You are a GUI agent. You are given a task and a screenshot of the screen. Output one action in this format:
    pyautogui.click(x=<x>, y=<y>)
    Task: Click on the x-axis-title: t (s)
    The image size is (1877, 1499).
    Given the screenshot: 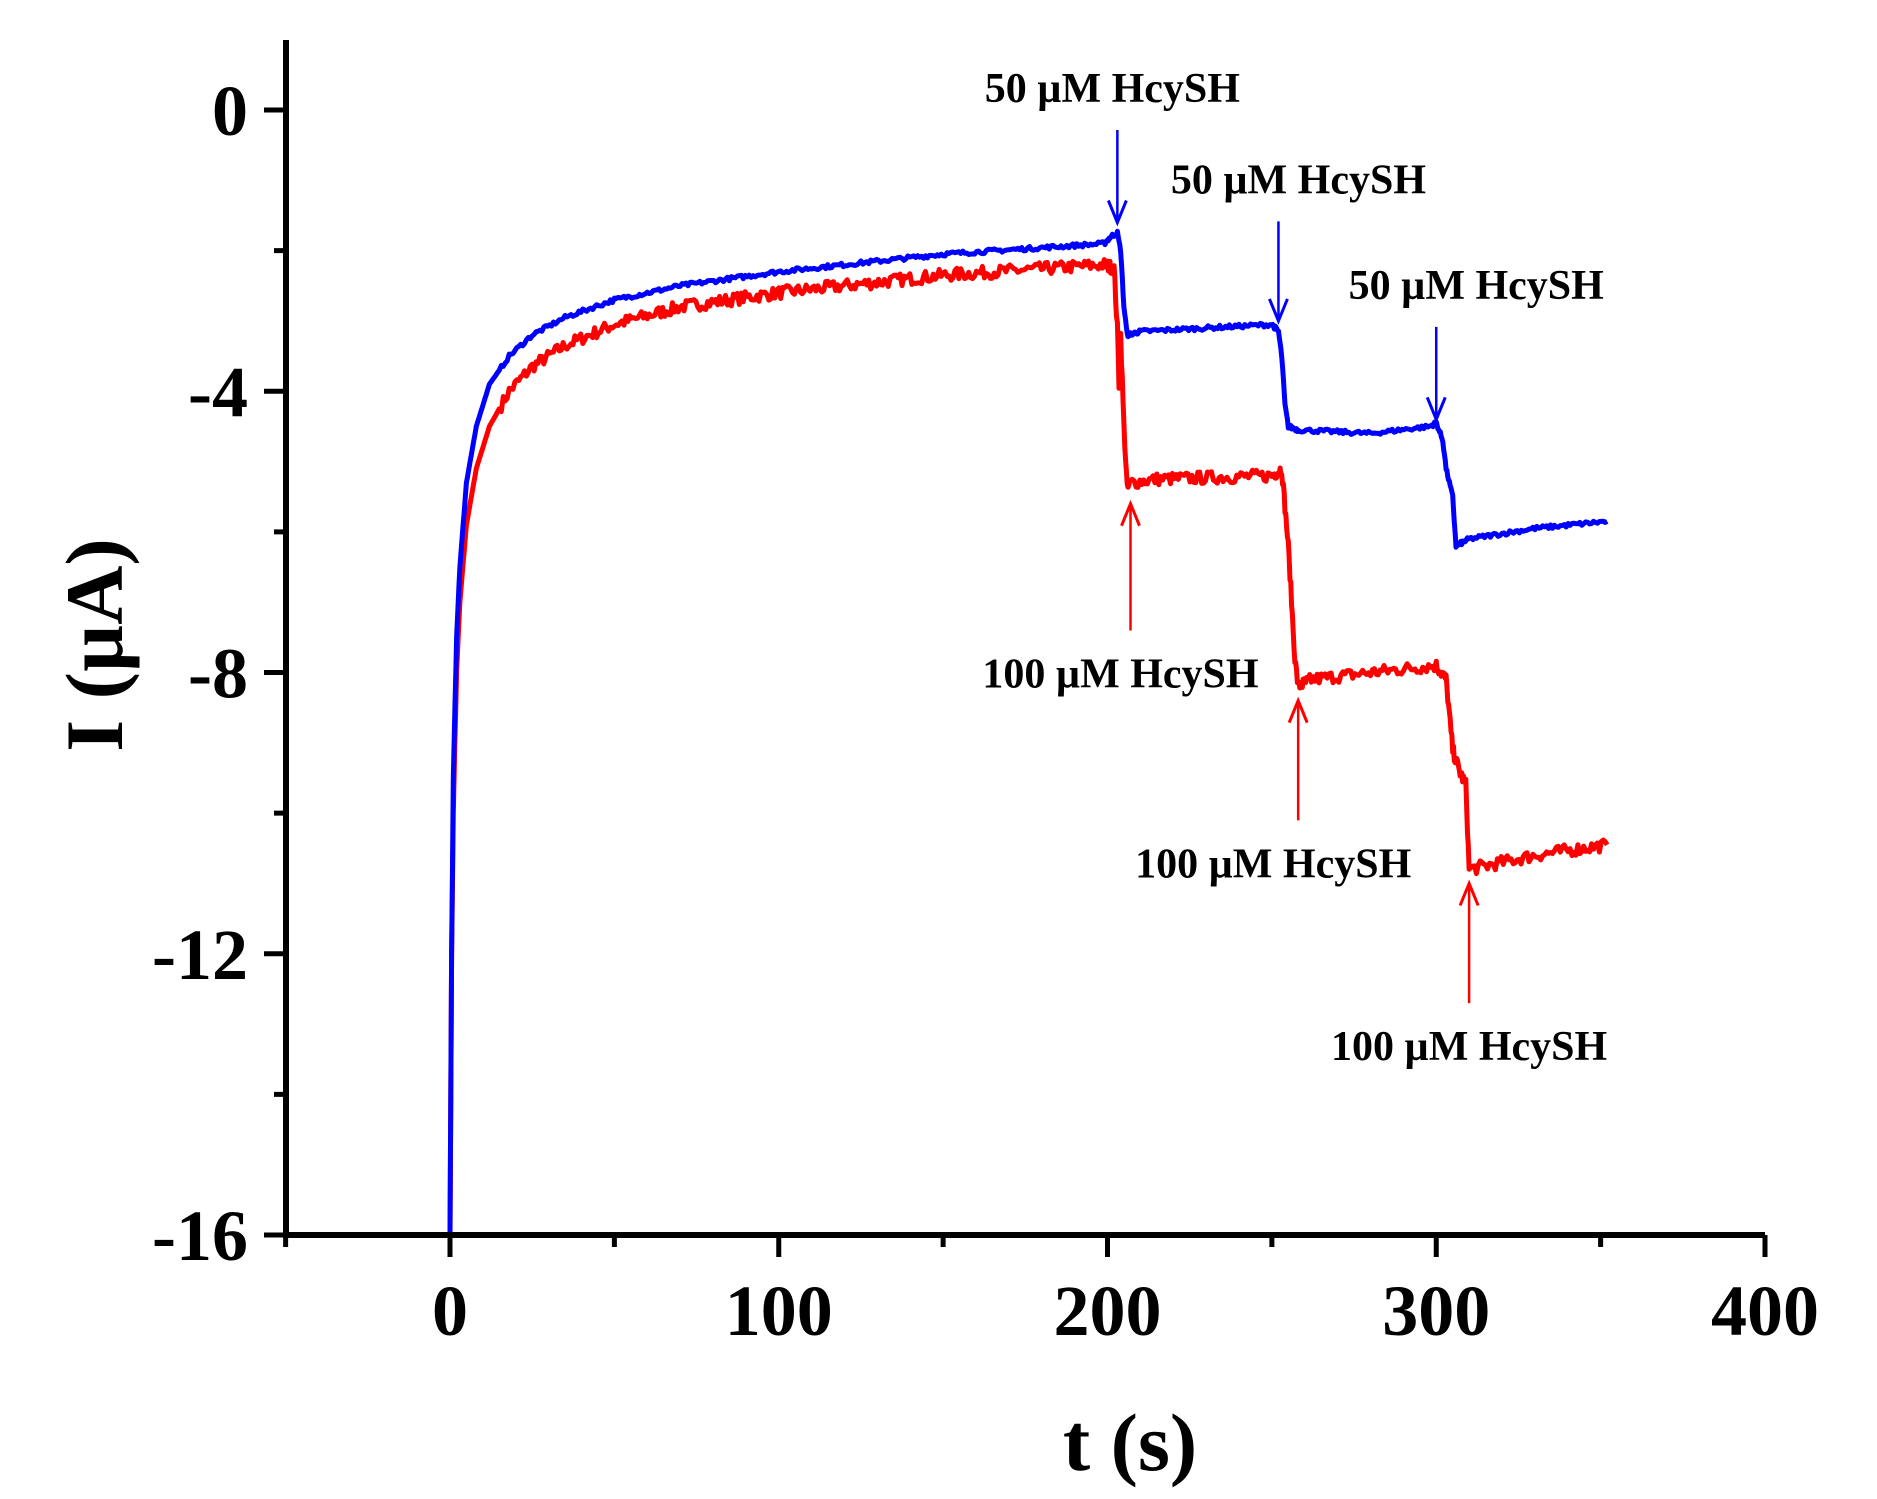 What is the action you would take?
    pyautogui.click(x=1130, y=1442)
    